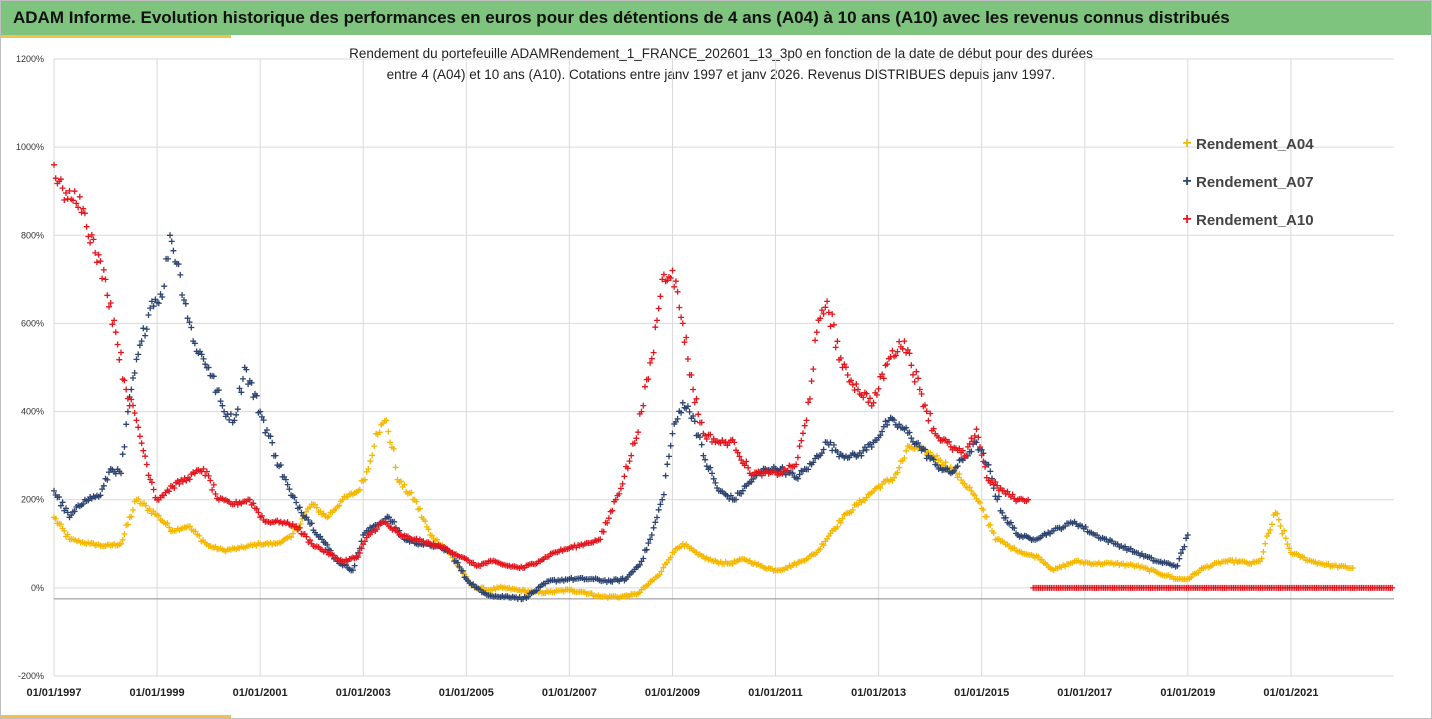 This screenshot has width=1432, height=719. I want to click on legend-marker-a04: +, so click(1187, 143).